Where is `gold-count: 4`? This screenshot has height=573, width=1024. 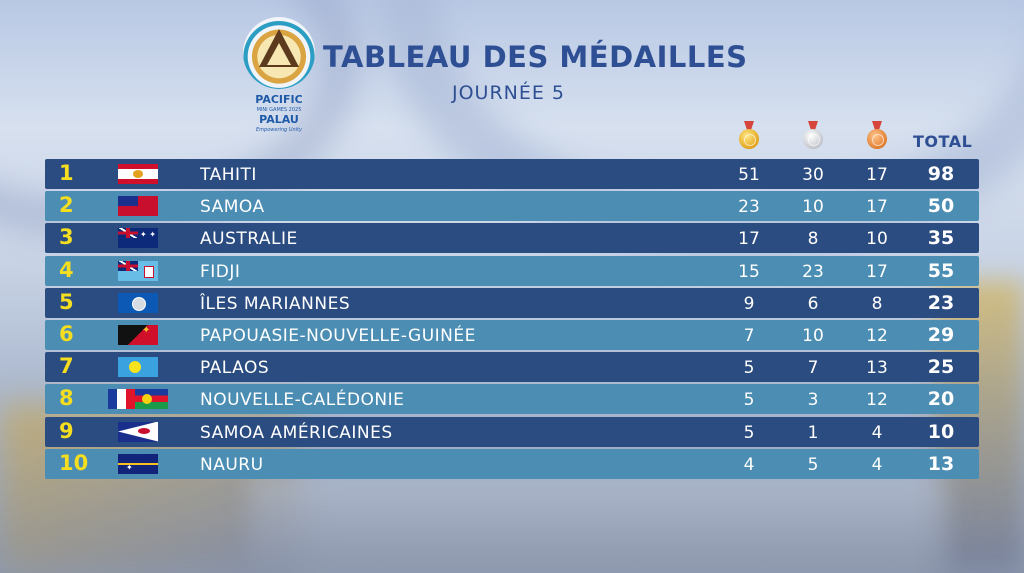 gold-count: 4 is located at coordinates (749, 464).